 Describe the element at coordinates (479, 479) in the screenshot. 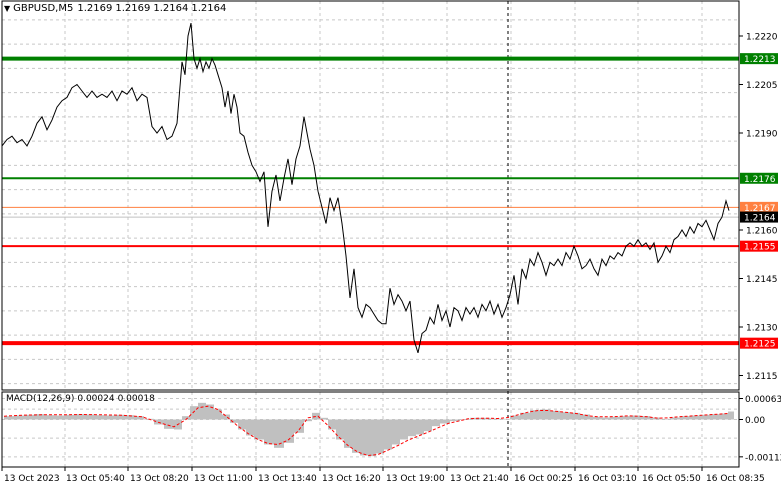

I see `time-axis-label: 13 Oct 21:40` at that location.